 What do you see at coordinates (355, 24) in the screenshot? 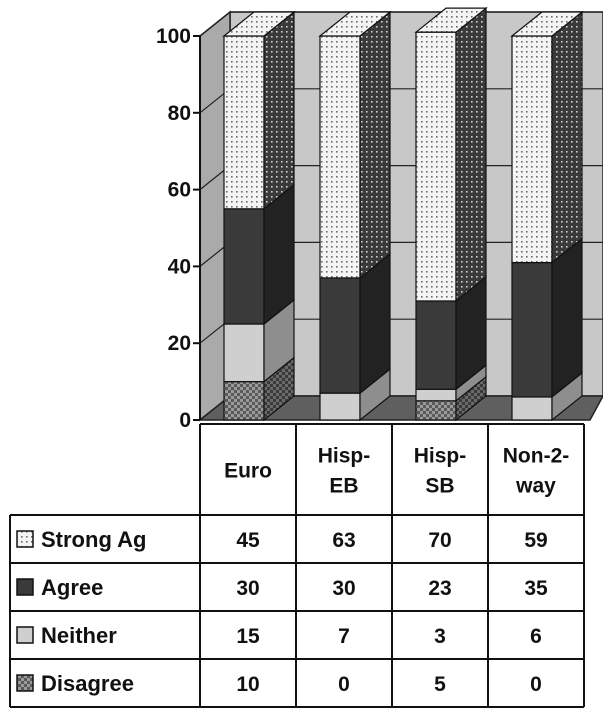
I see `bar-top-hisp-eb` at bounding box center [355, 24].